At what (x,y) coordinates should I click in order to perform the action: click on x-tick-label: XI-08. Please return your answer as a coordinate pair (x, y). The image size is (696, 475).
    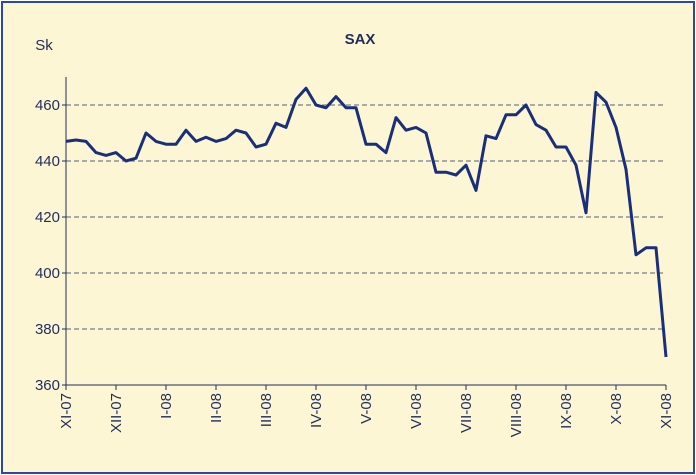
    Looking at the image, I should click on (666, 411).